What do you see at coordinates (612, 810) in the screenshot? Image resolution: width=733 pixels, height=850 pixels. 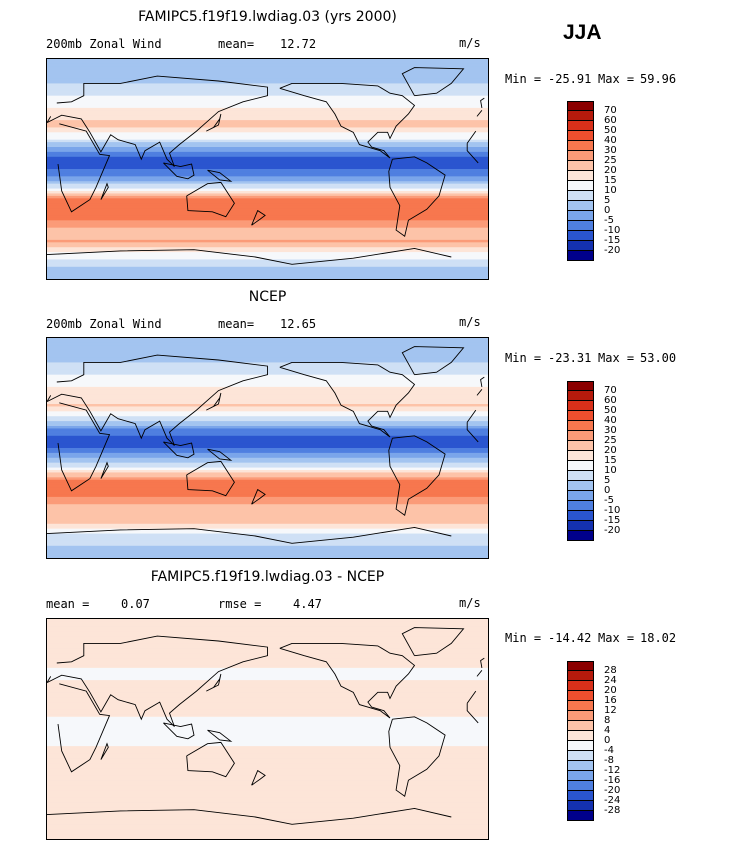 I see `colorbar-tick-label: -28` at bounding box center [612, 810].